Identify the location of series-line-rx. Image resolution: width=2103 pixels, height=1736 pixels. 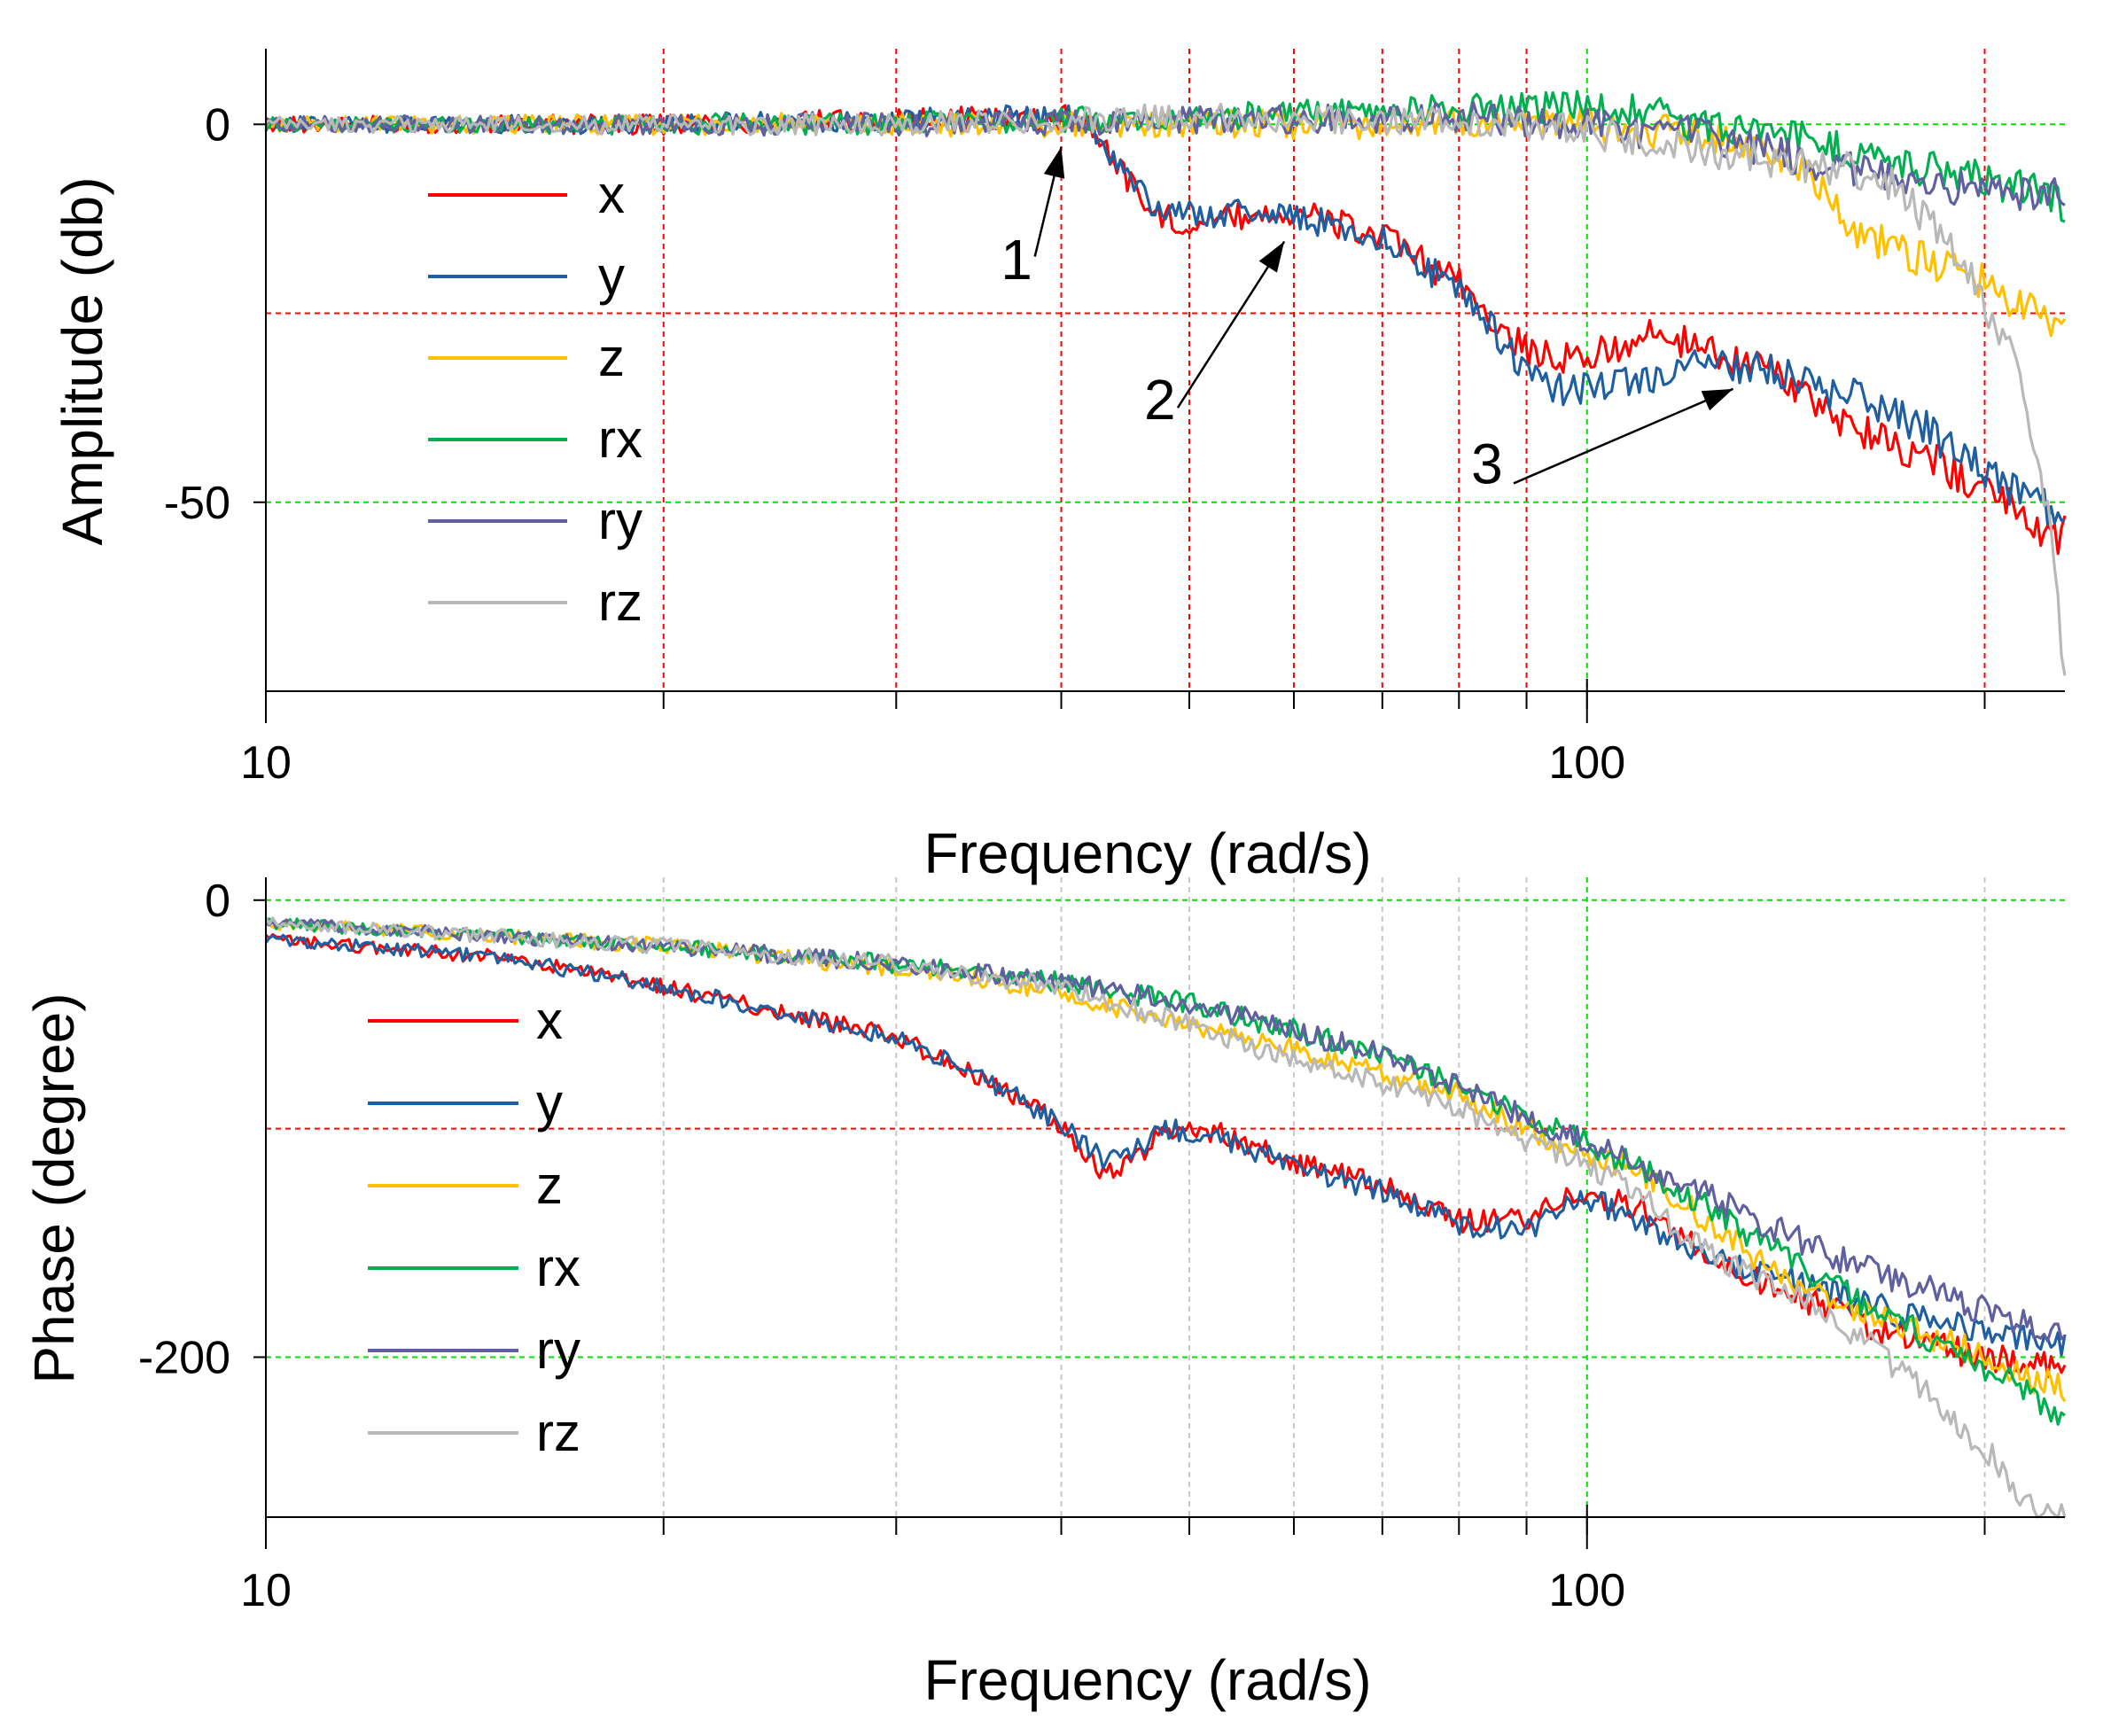
(1165, 156).